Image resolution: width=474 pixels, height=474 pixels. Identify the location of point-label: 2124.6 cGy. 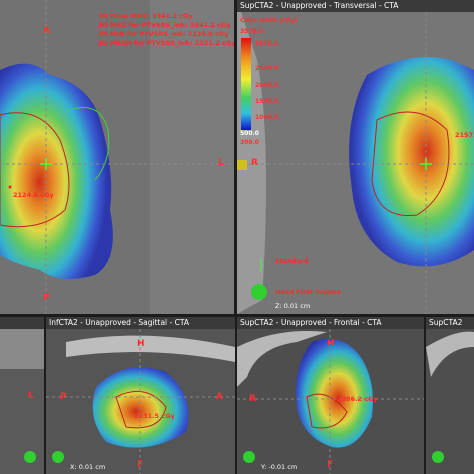
(33, 195).